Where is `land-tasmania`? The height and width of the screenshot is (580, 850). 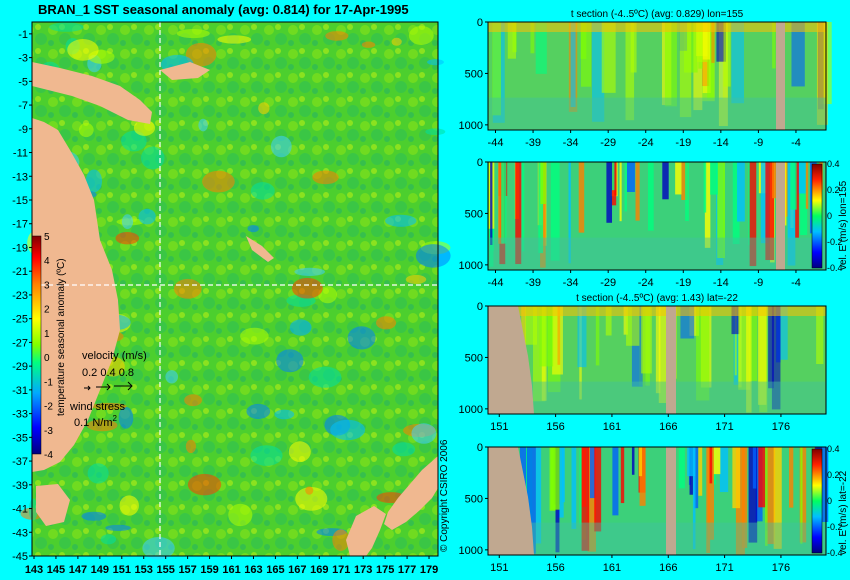 land-tasmania is located at coordinates (53, 505).